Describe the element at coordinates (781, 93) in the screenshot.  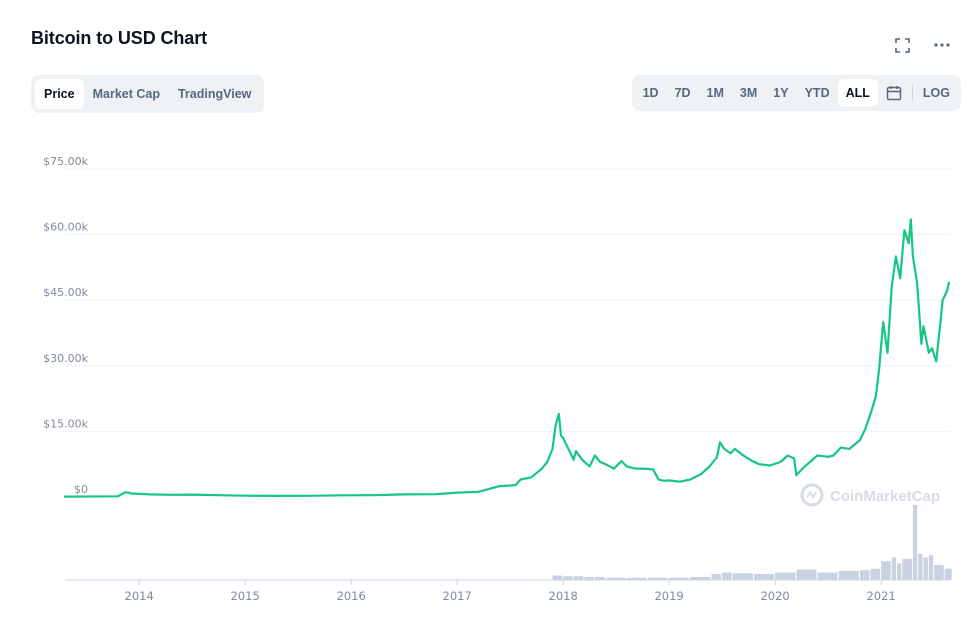
I see `range-1y: 1Y` at that location.